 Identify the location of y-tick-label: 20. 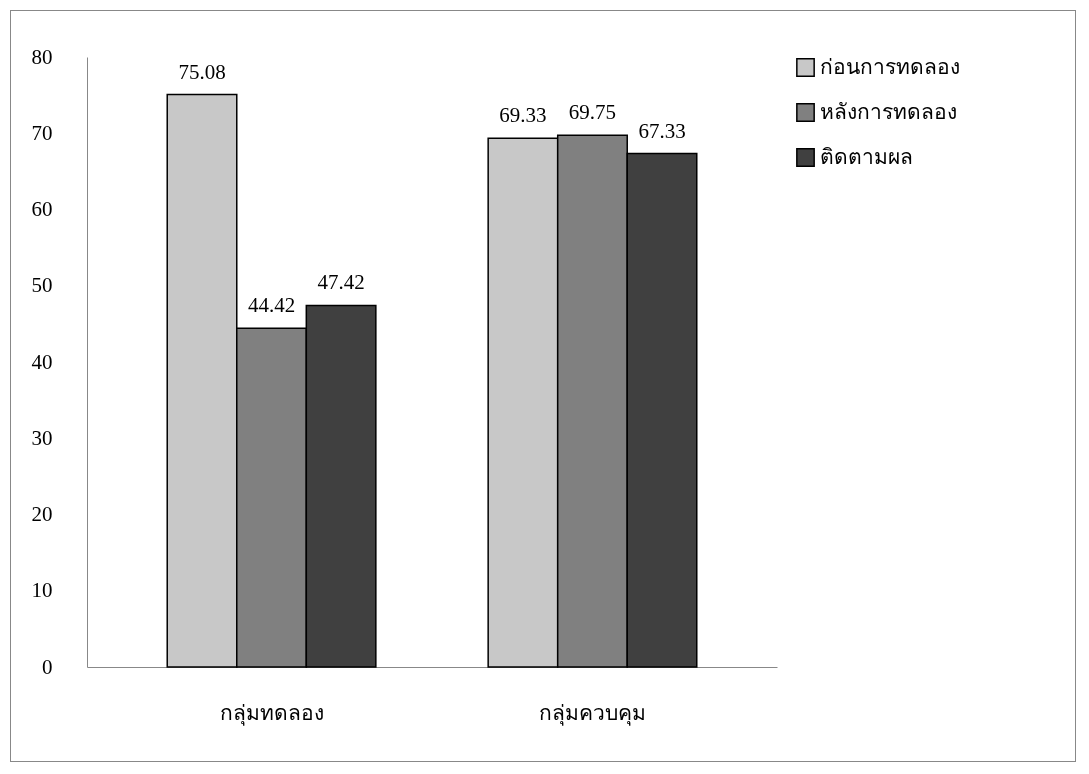
(42, 514).